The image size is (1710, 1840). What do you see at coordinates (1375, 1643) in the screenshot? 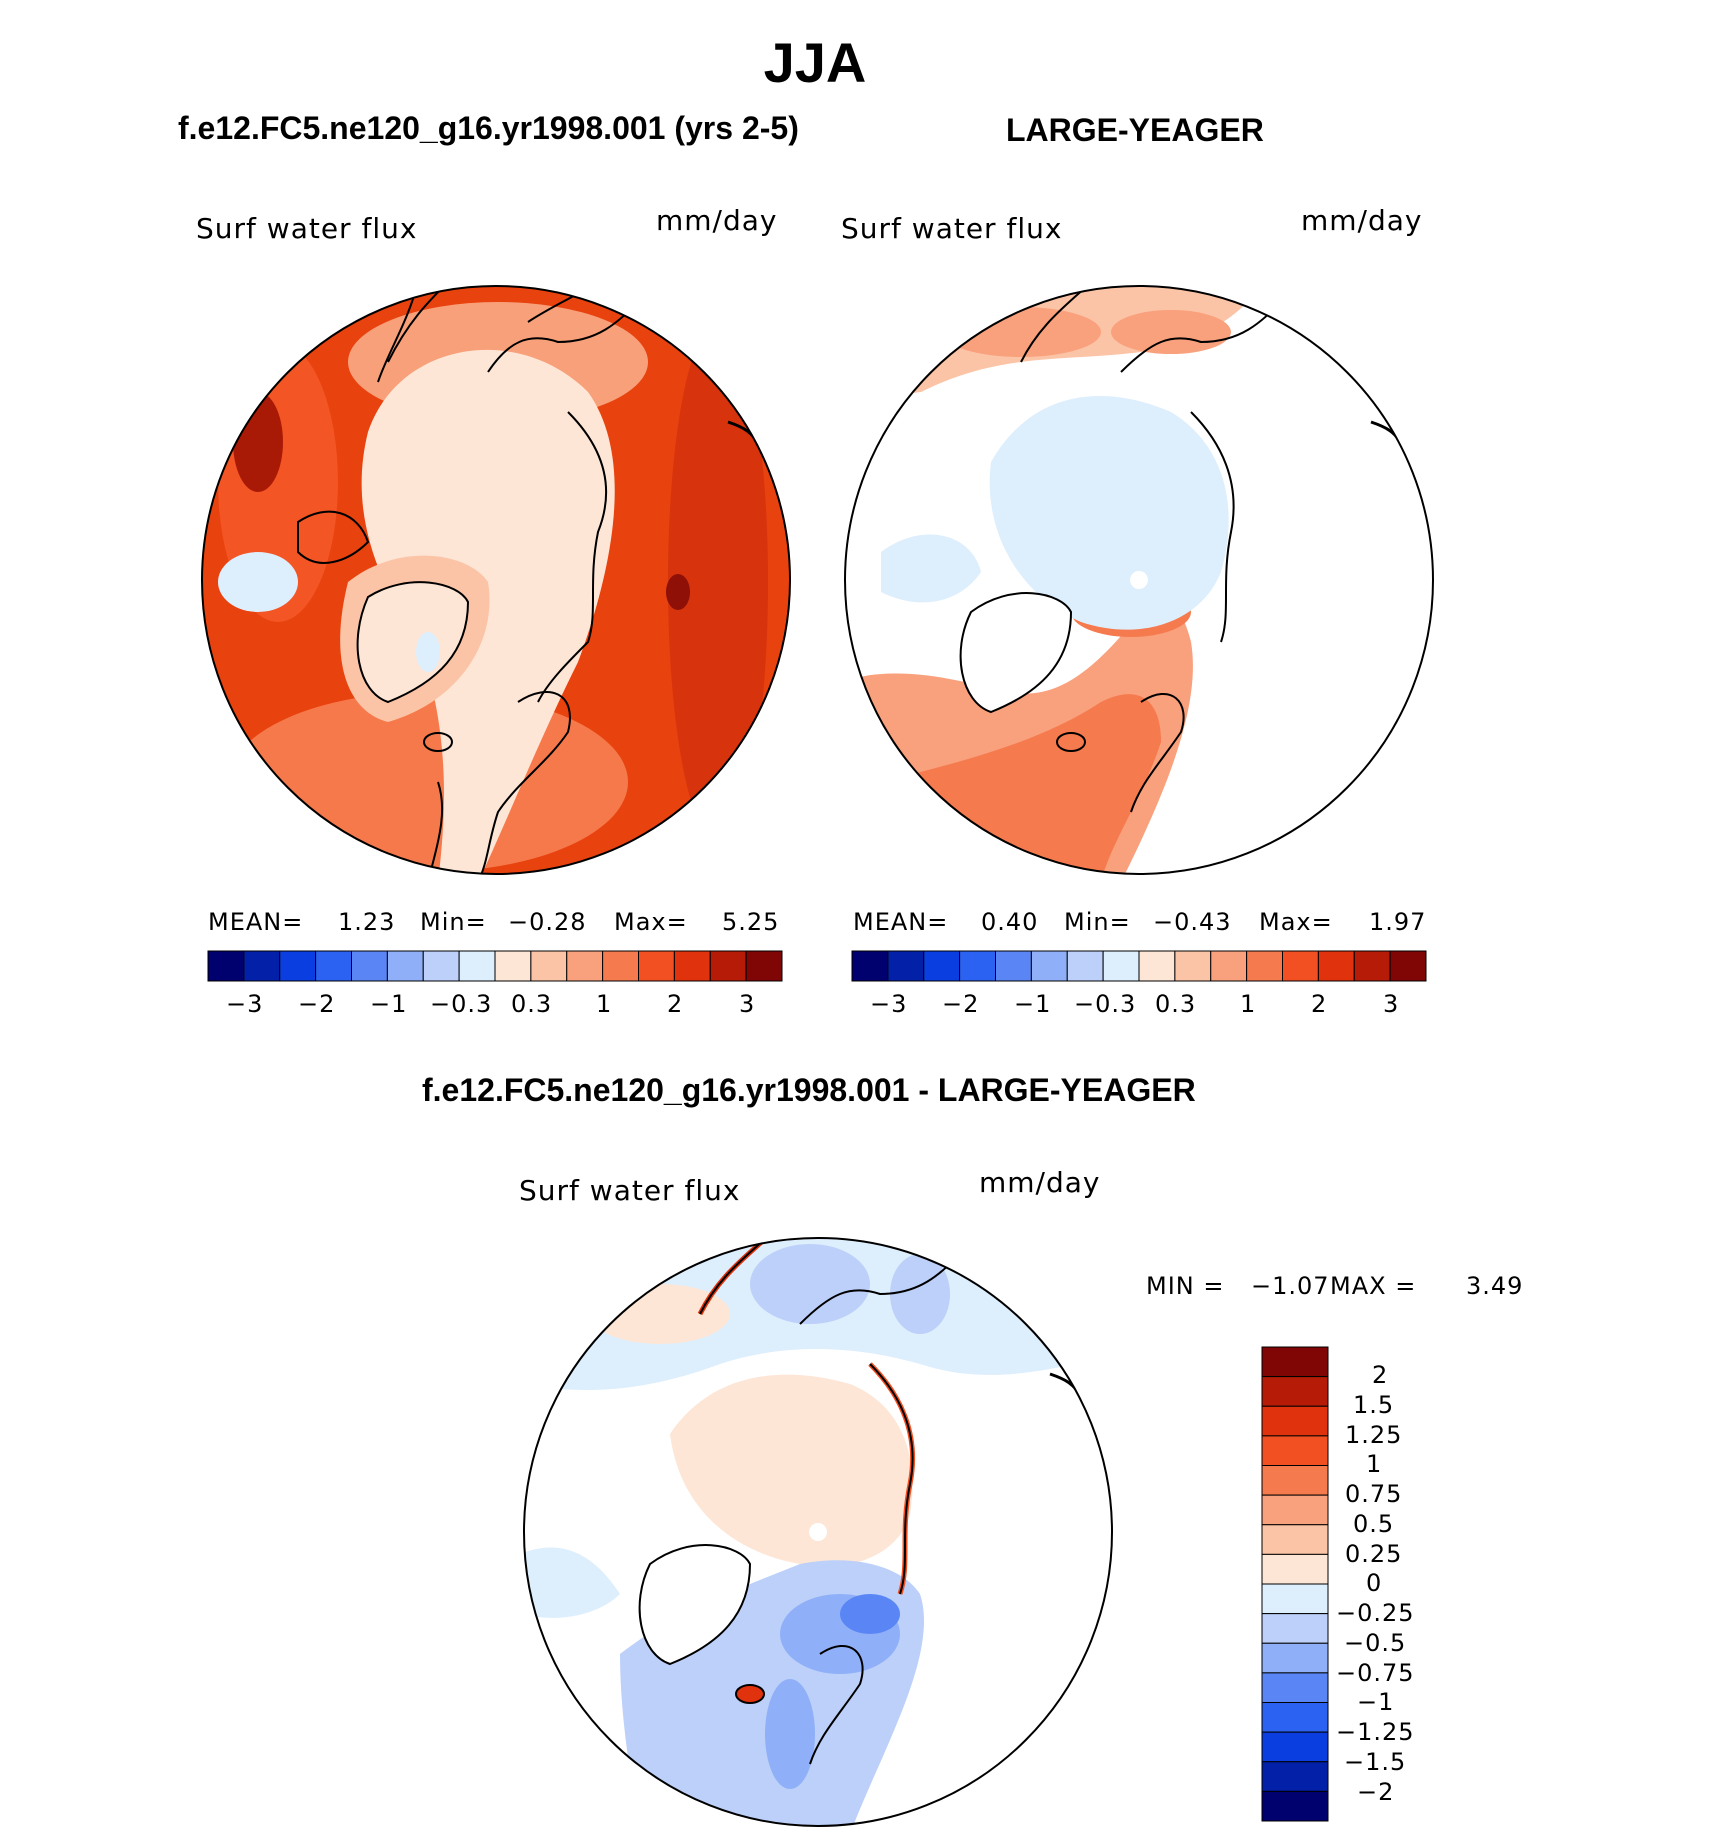
I see `colorbar-3-tick: −0.5` at bounding box center [1375, 1643].